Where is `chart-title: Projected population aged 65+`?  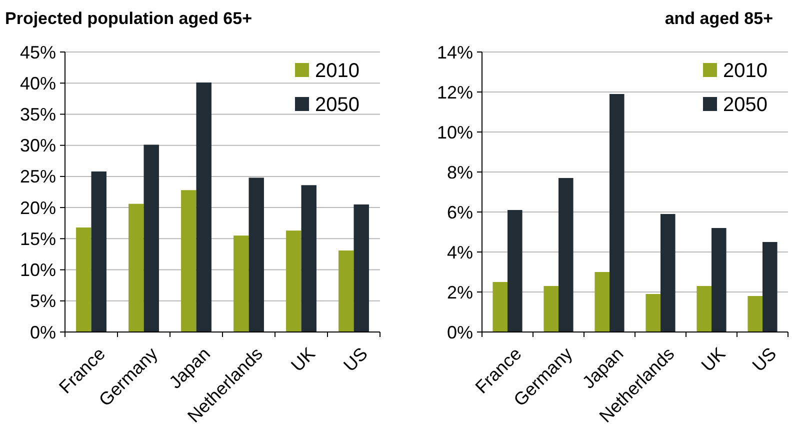
chart-title: Projected population aged 65+ is located at coordinates (128, 18).